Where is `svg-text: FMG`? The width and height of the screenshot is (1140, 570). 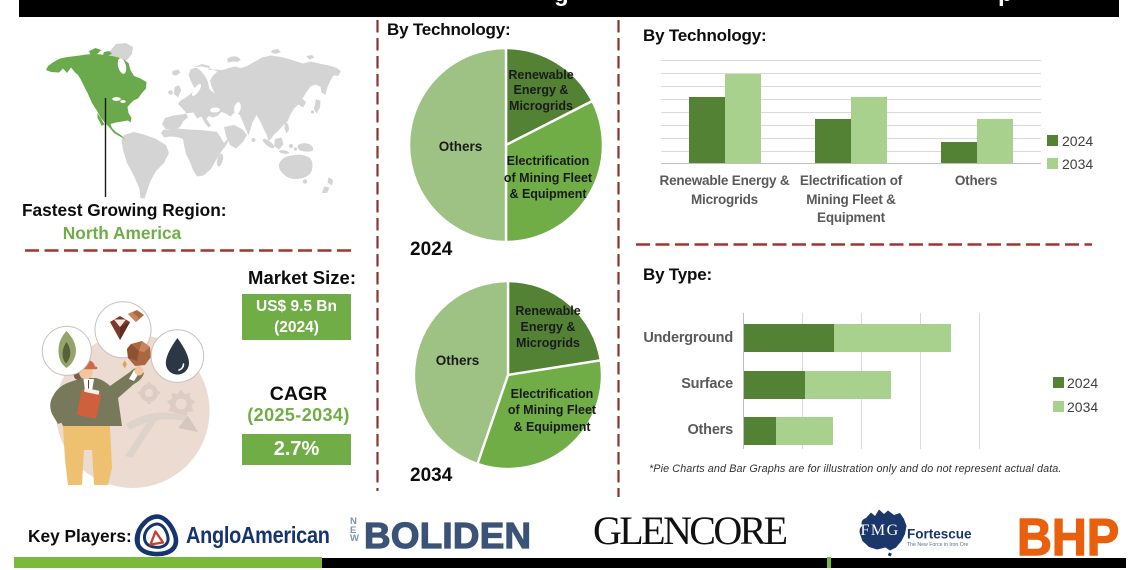
svg-text: FMG is located at coordinates (880, 530).